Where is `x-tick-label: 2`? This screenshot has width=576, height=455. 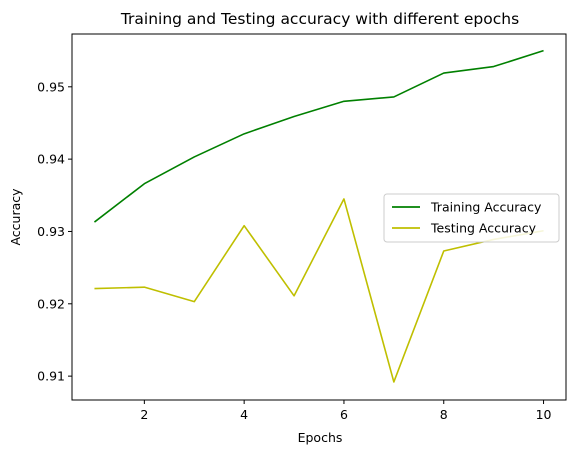 x-tick-label: 2 is located at coordinates (144, 414).